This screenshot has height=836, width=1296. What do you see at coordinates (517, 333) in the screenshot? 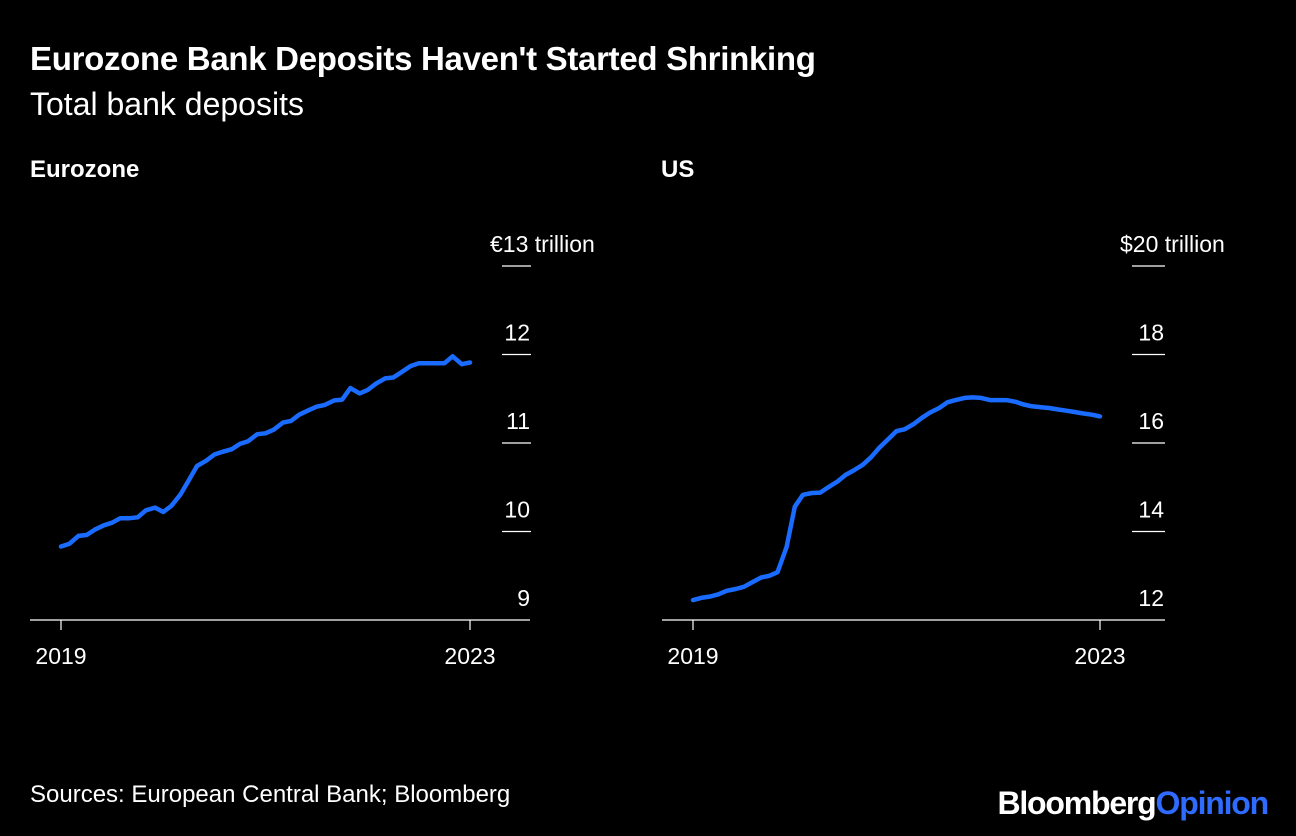
I see `eurozone-y-tick-label: 12` at bounding box center [517, 333].